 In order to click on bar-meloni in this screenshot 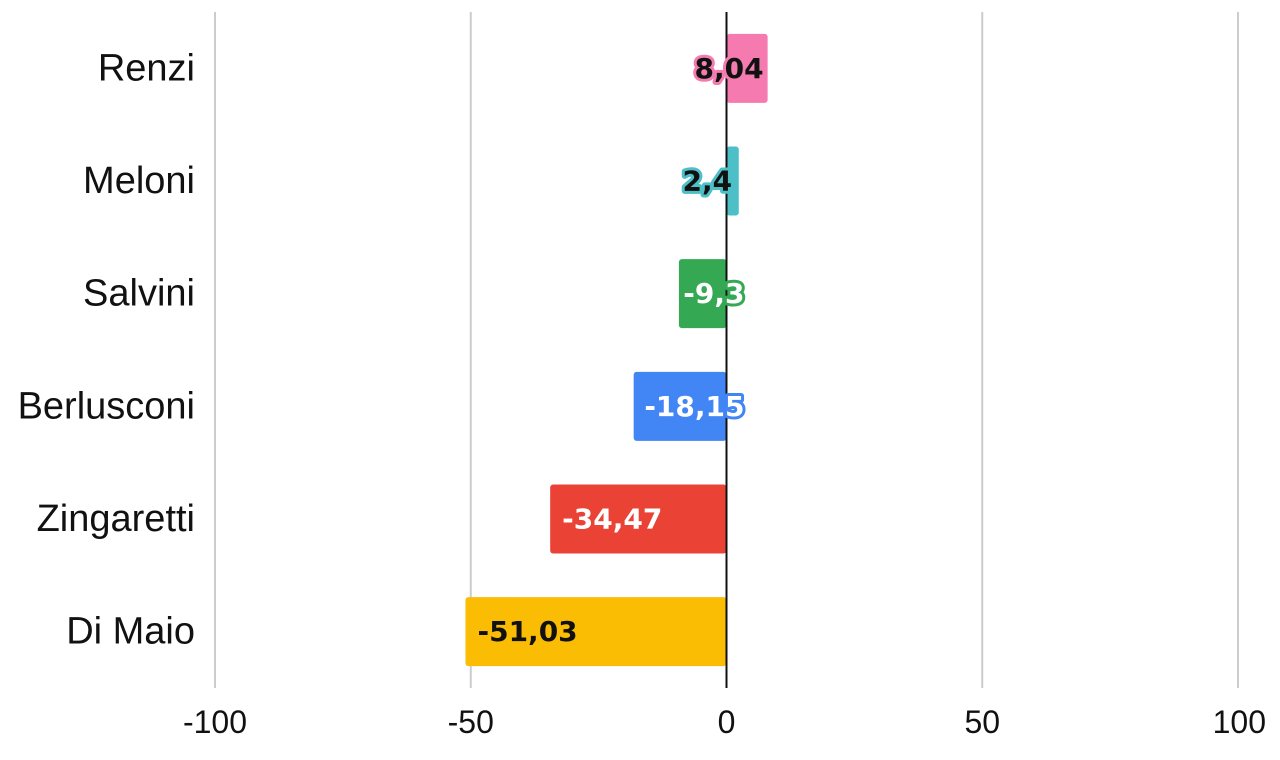, I will do `click(732, 181)`.